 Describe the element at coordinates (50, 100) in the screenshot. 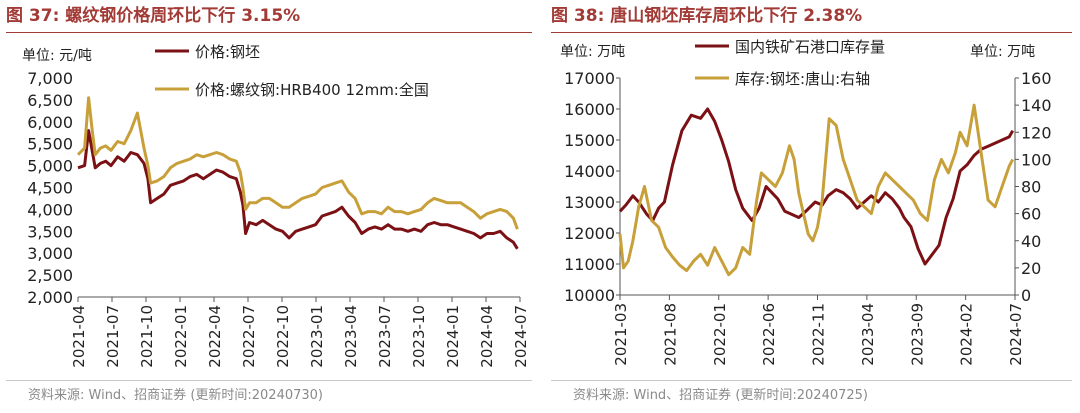

I see `y-tick-label: 6,500` at that location.